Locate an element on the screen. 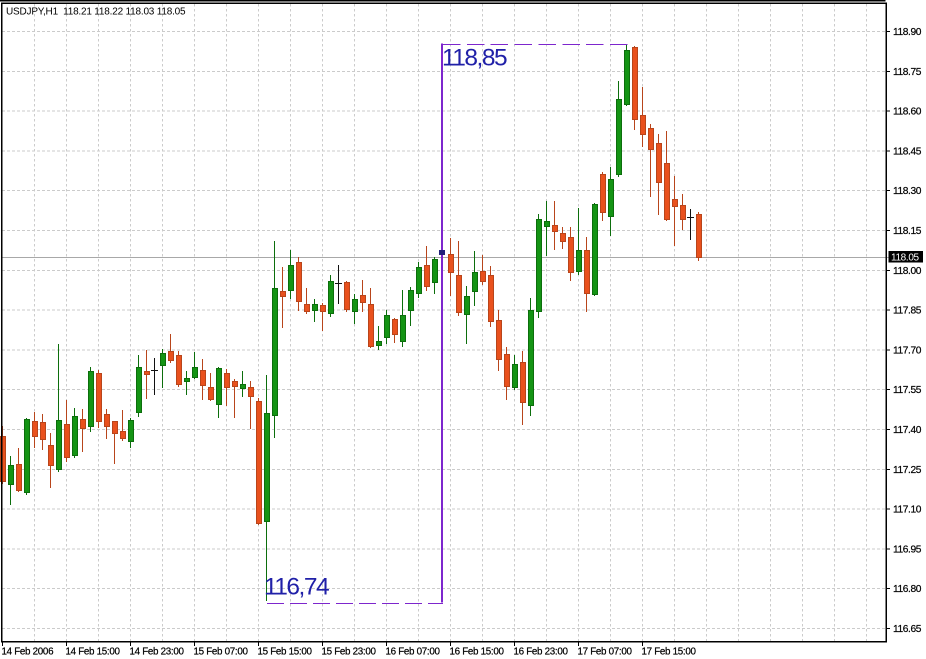 The width and height of the screenshot is (926, 659). svg-text: 118,85 is located at coordinates (474, 58).